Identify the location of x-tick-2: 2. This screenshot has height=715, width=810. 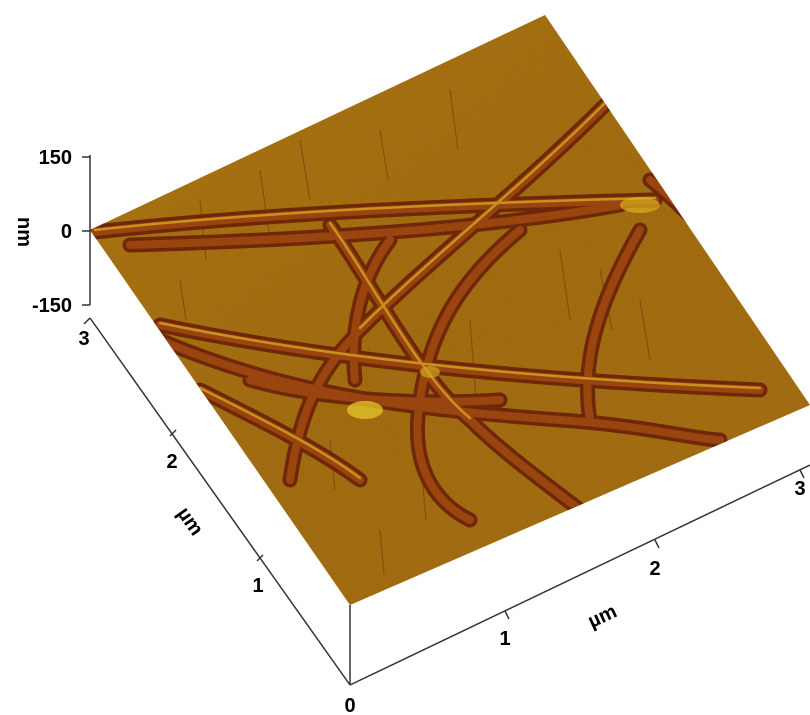
(654, 569).